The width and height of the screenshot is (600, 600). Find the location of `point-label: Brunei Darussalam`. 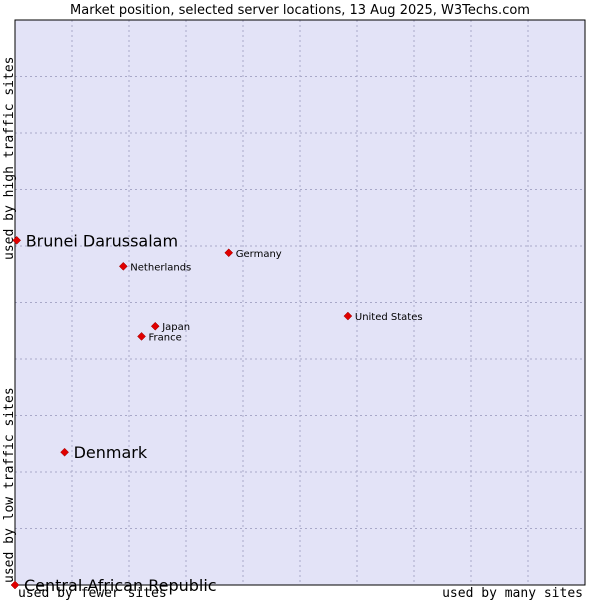

point-label: Brunei Darussalam is located at coordinates (102, 240).